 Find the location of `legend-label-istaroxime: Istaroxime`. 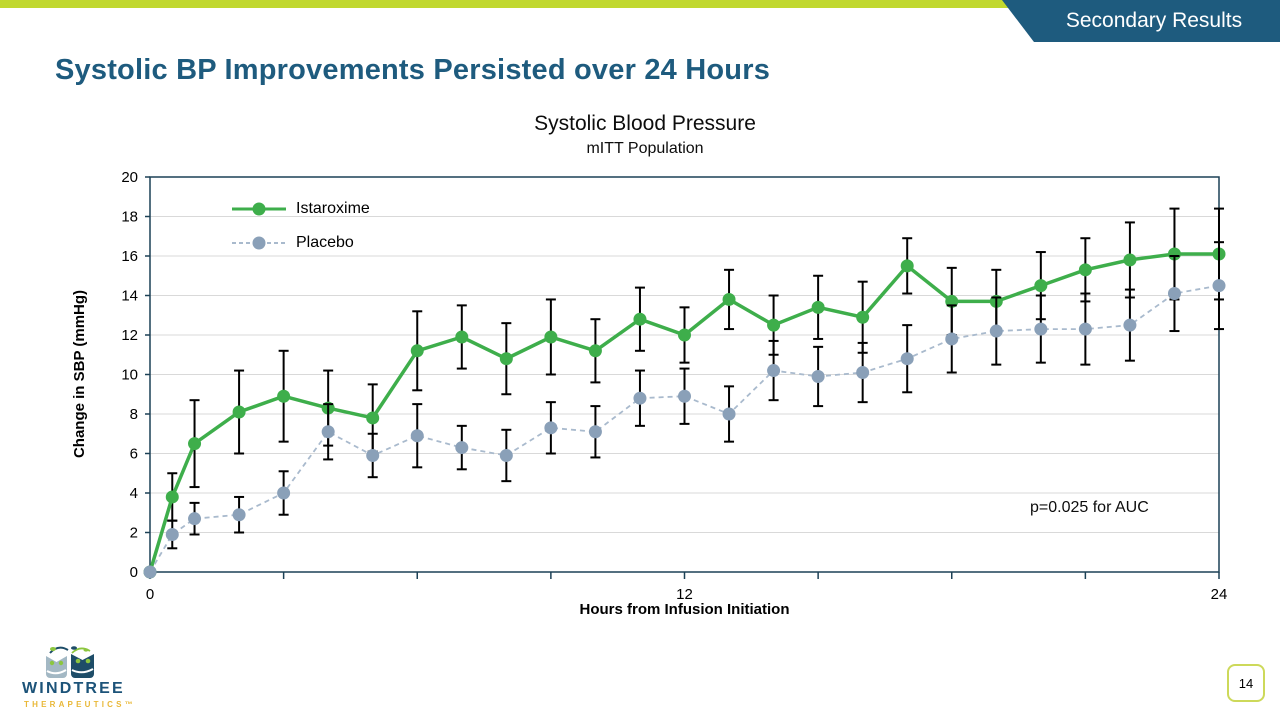

legend-label-istaroxime: Istaroxime is located at coordinates (333, 208).